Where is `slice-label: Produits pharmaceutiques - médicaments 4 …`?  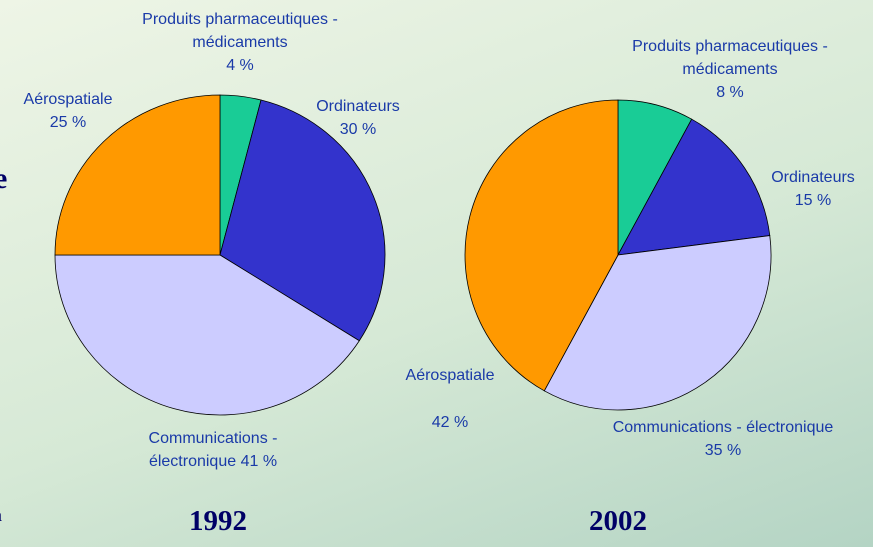 slice-label: Produits pharmaceutiques - médicaments 4 … is located at coordinates (240, 42).